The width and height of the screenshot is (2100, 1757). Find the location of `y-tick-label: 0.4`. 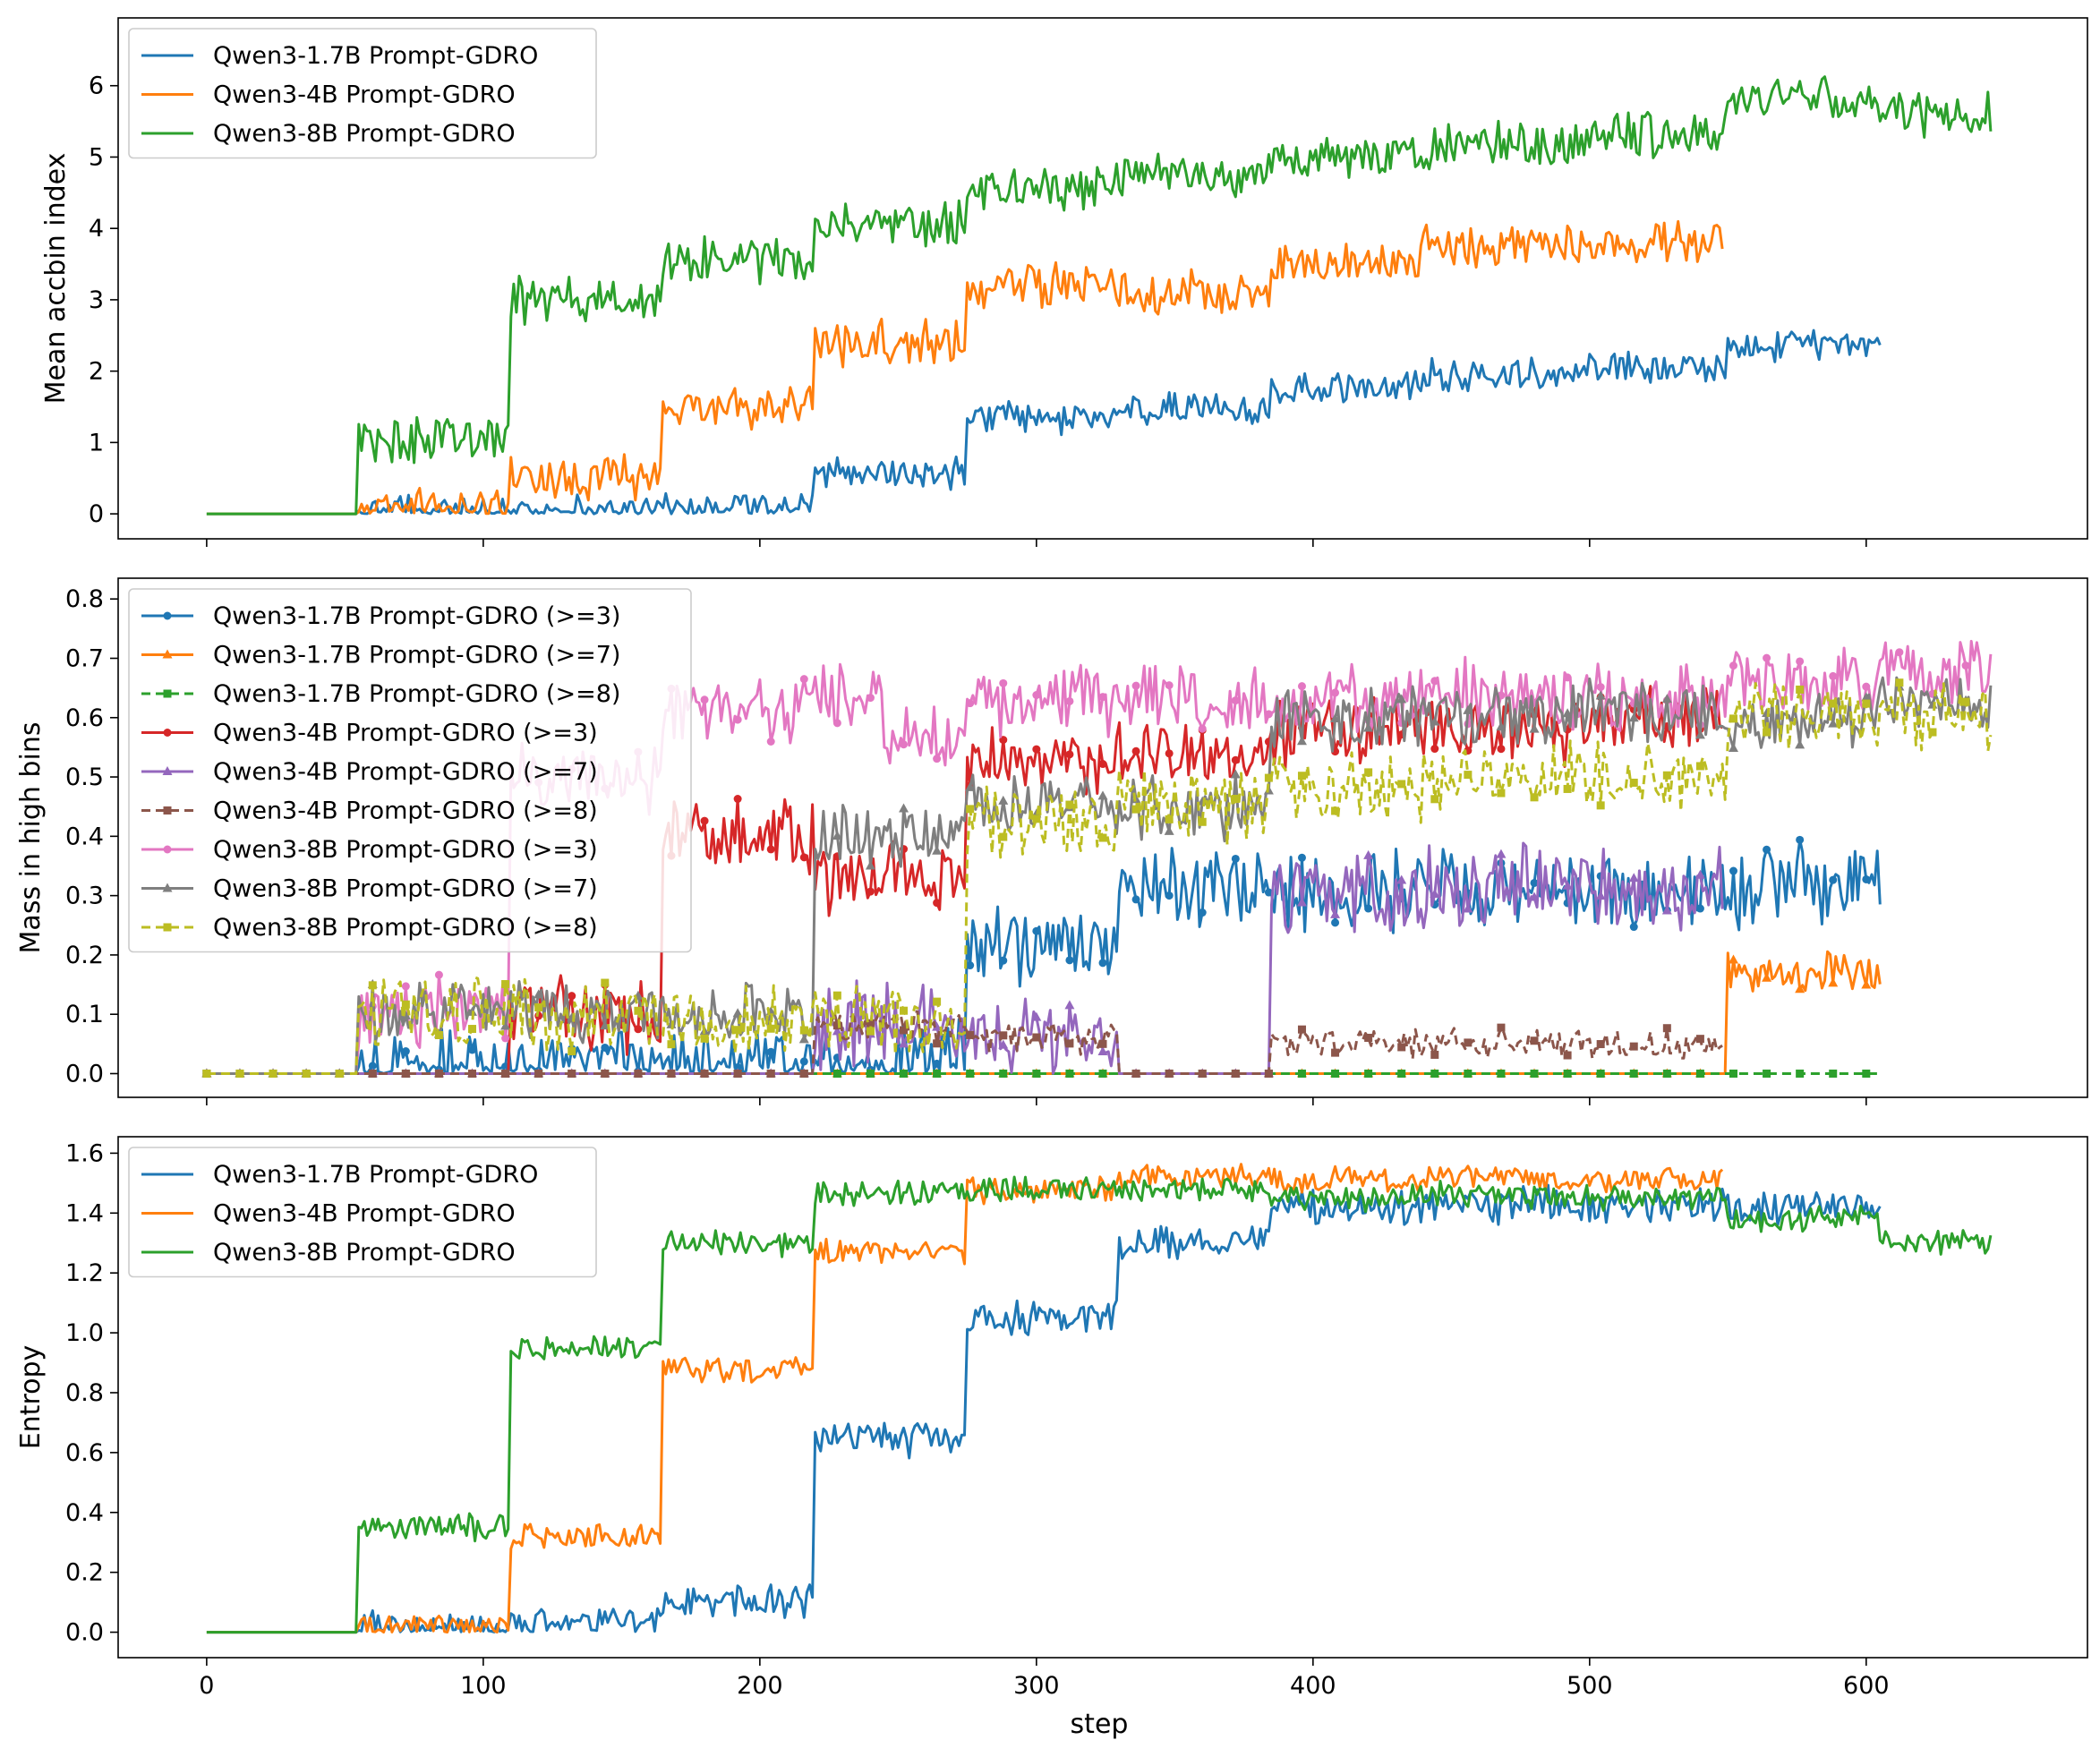

y-tick-label: 0.4 is located at coordinates (84, 1513).